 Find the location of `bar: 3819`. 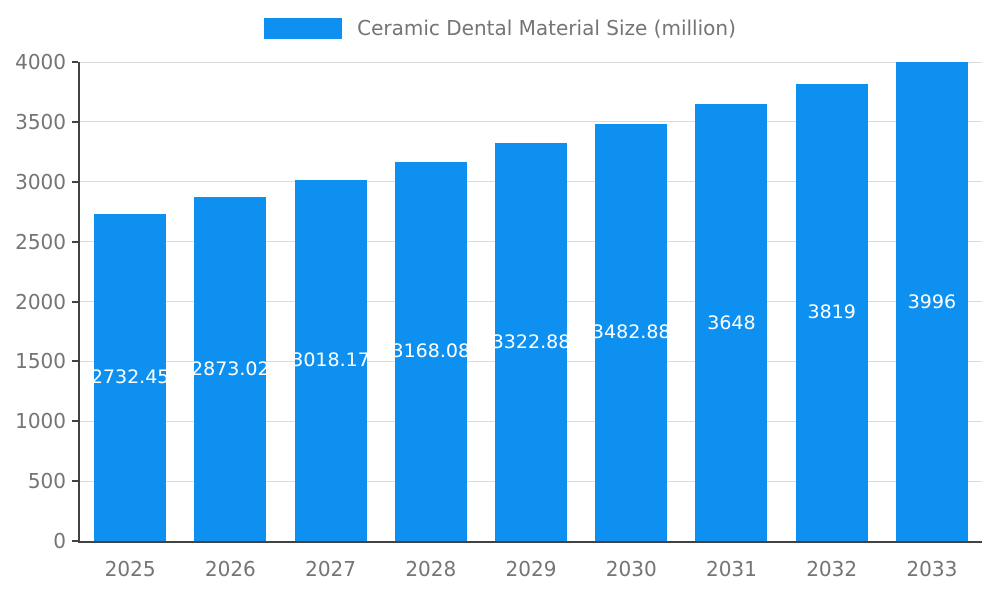

bar: 3819 is located at coordinates (831, 312).